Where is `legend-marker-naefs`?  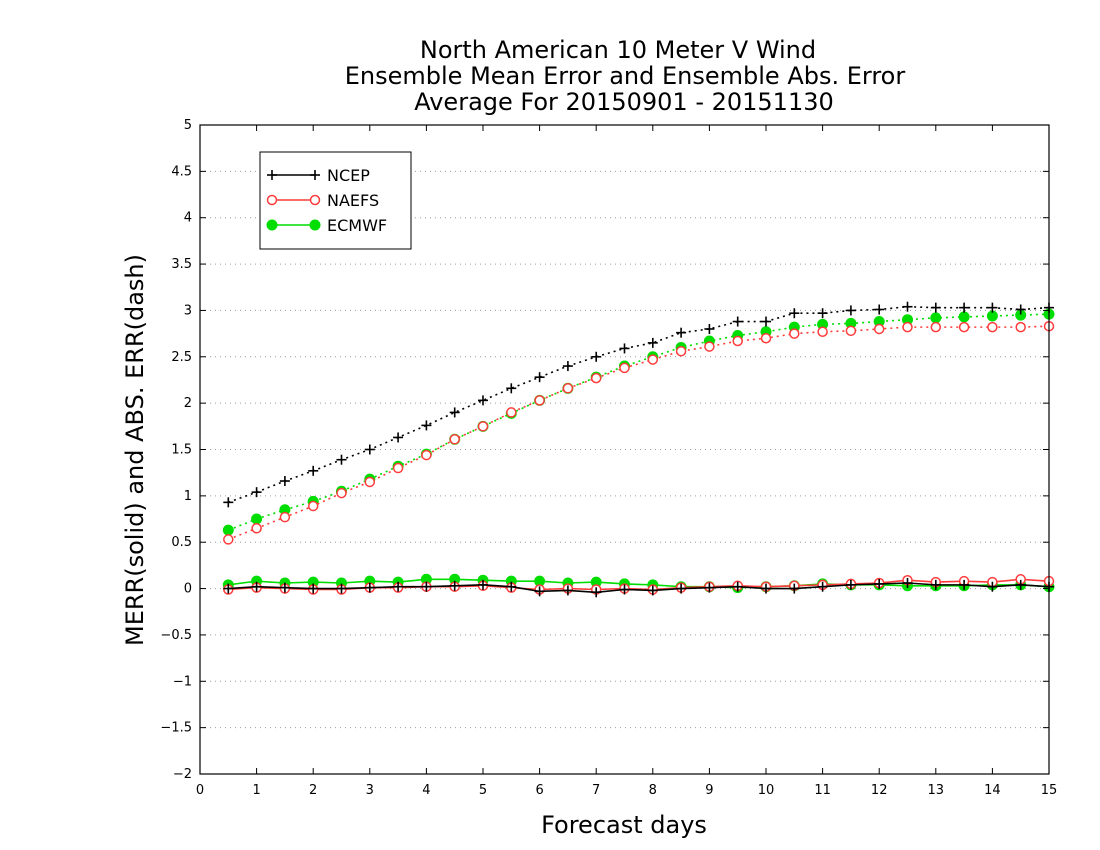
legend-marker-naefs is located at coordinates (315, 200).